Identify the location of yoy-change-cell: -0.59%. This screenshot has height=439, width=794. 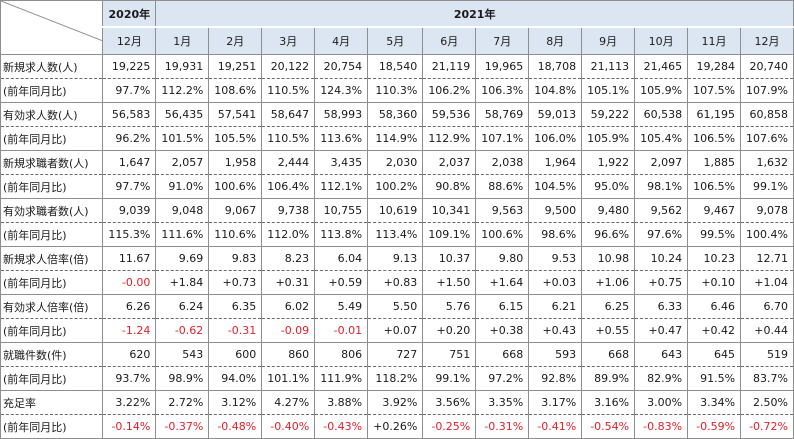
(714, 426).